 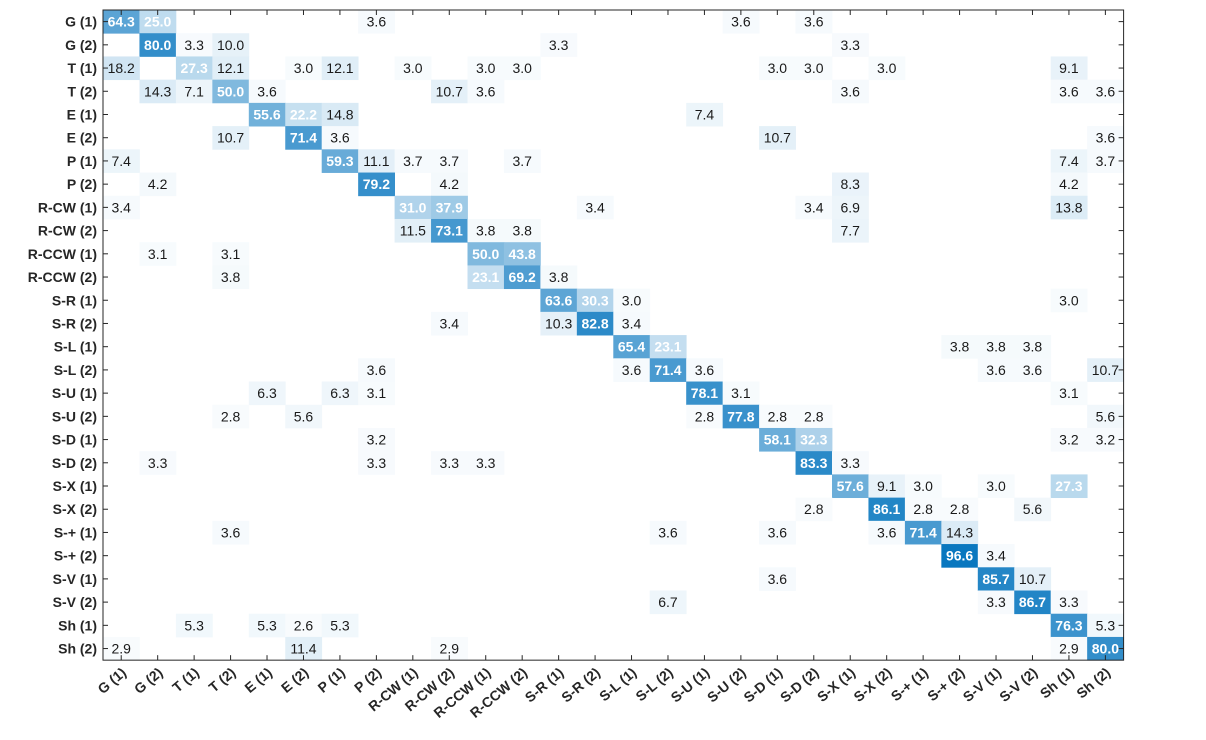 What do you see at coordinates (1093, 682) in the screenshot?
I see `x-tick-label: Sh (2)` at bounding box center [1093, 682].